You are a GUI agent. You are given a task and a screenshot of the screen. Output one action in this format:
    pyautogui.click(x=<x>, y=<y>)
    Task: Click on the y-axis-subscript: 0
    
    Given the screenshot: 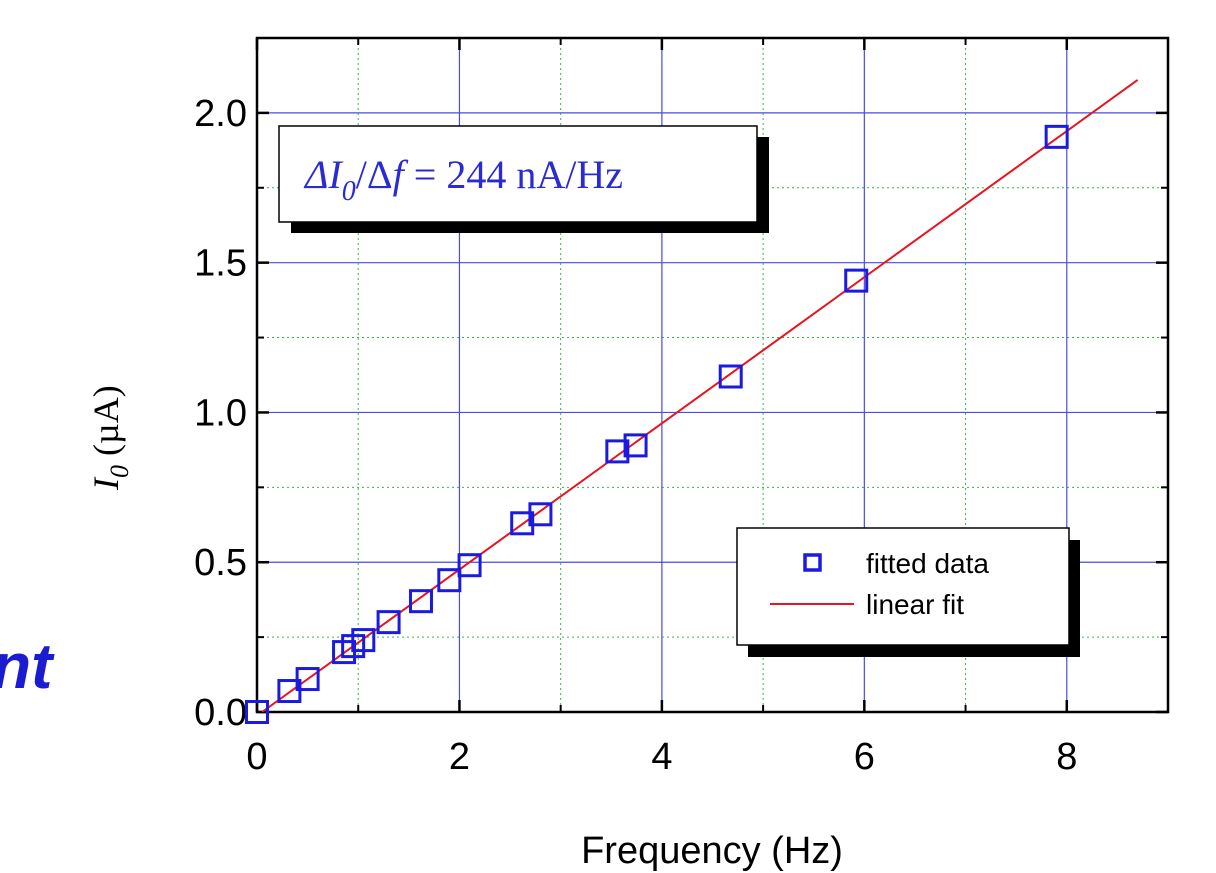 What is the action you would take?
    pyautogui.click(x=119, y=471)
    